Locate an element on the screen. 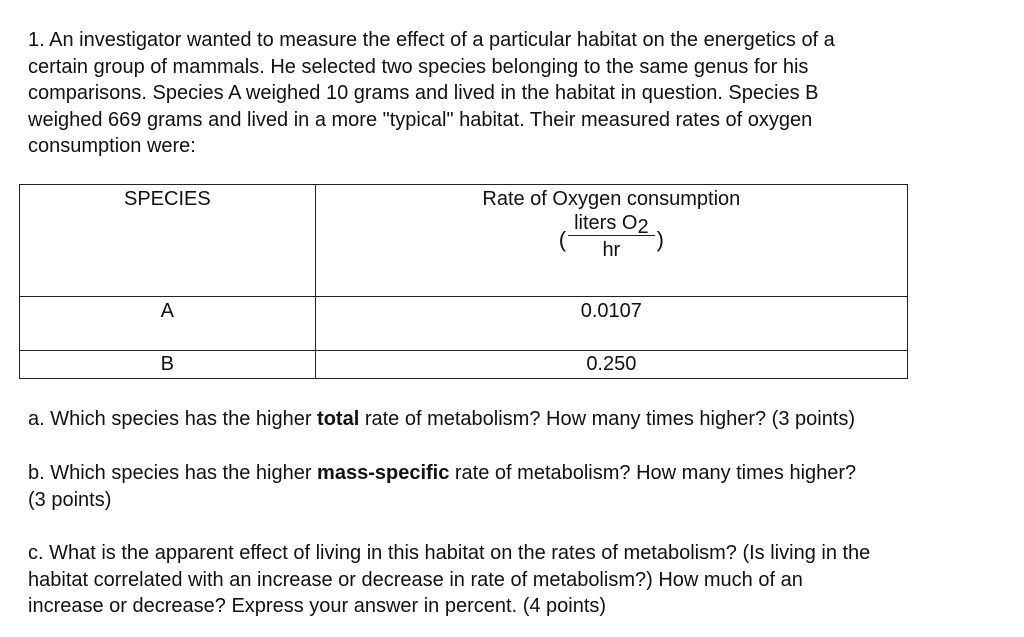 This screenshot has height=637, width=1024. close-paren: ) is located at coordinates (660, 239).